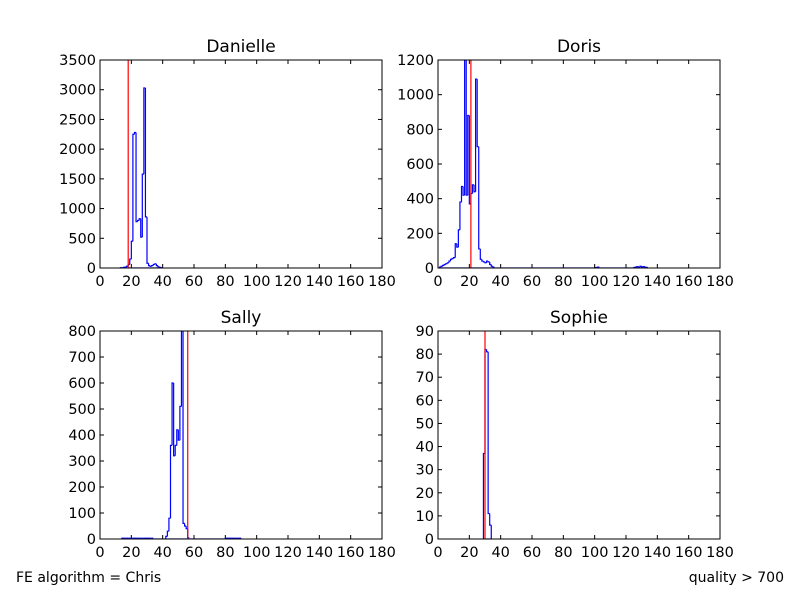  I want to click on y-tick-label: 100, so click(82, 514).